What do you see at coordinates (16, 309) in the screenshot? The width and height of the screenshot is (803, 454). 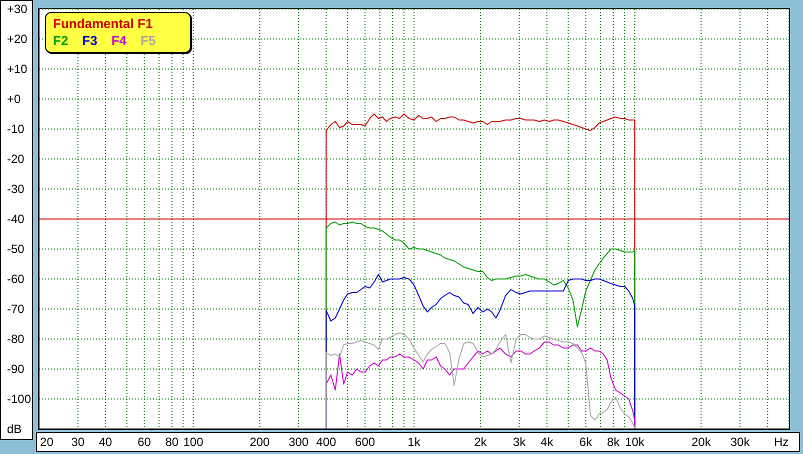 I see `y-tick-label: -70` at bounding box center [16, 309].